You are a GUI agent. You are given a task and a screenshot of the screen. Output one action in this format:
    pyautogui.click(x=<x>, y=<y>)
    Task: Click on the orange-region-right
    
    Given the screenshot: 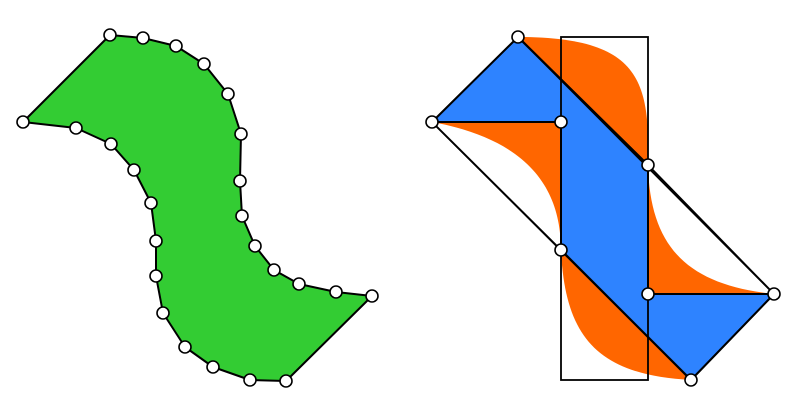 What is the action you would take?
    pyautogui.click(x=711, y=229)
    